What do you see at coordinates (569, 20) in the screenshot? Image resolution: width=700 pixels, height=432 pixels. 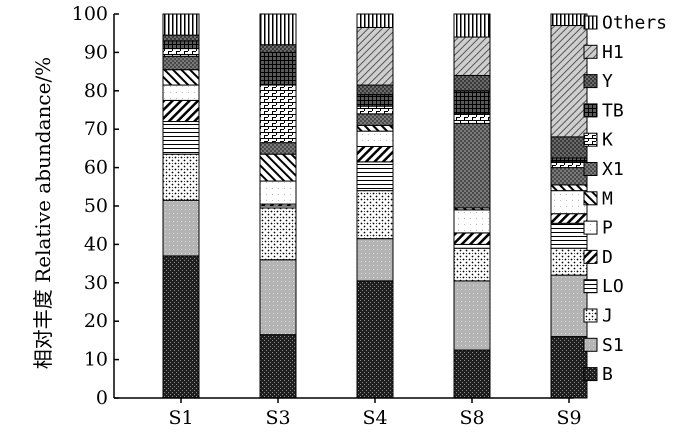 I see `bar-segment-s9-others` at bounding box center [569, 20].